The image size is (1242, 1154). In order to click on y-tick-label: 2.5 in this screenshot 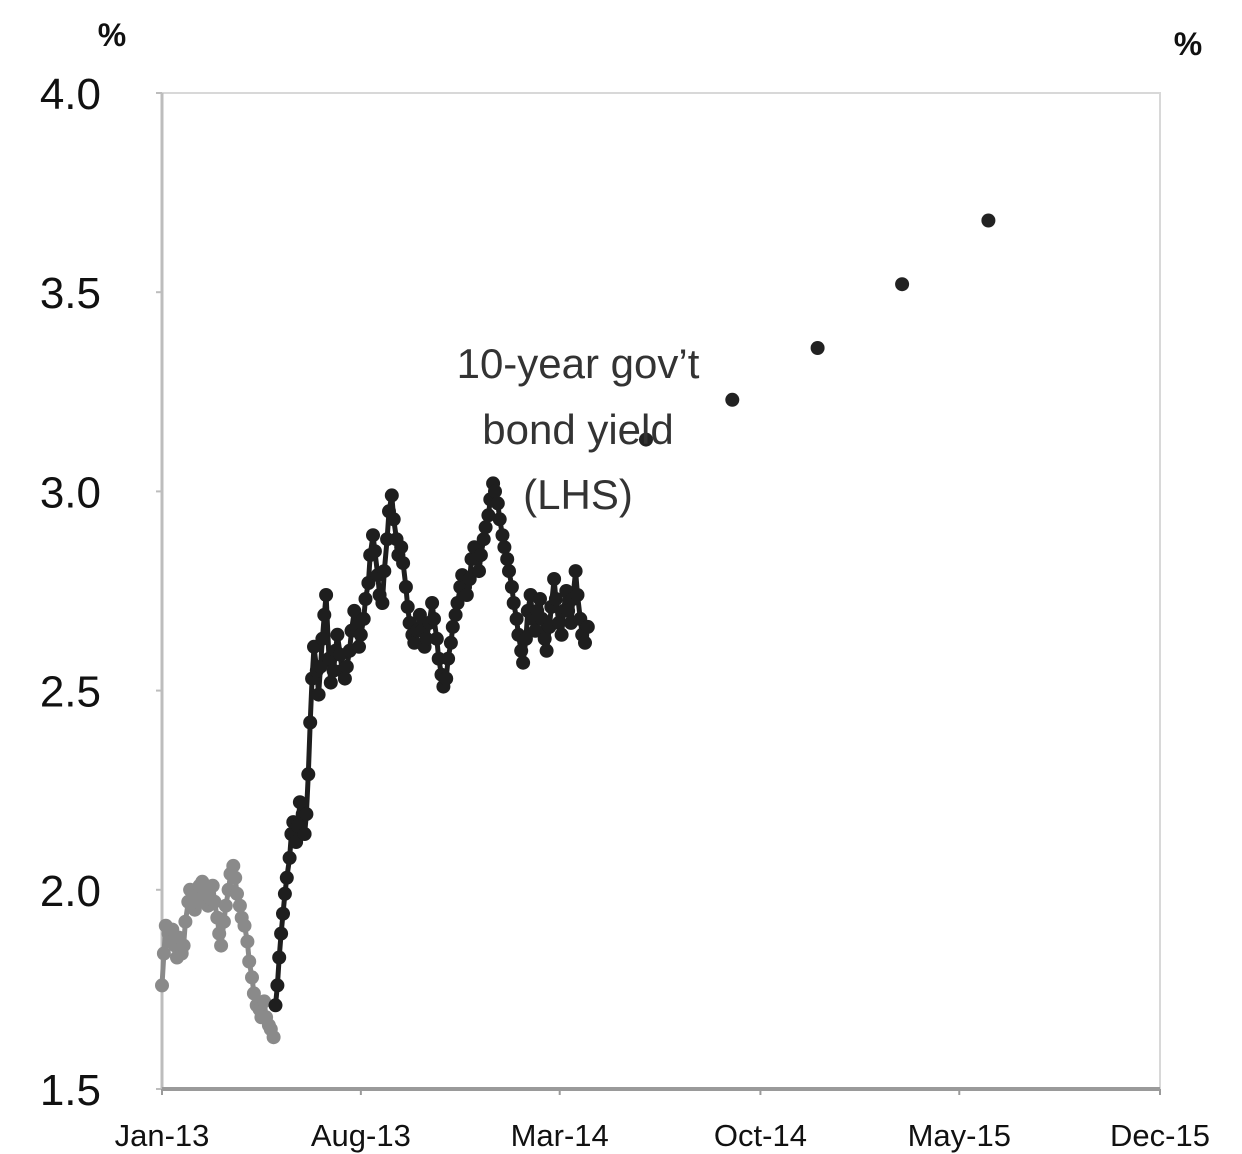, I will do `click(70, 692)`.